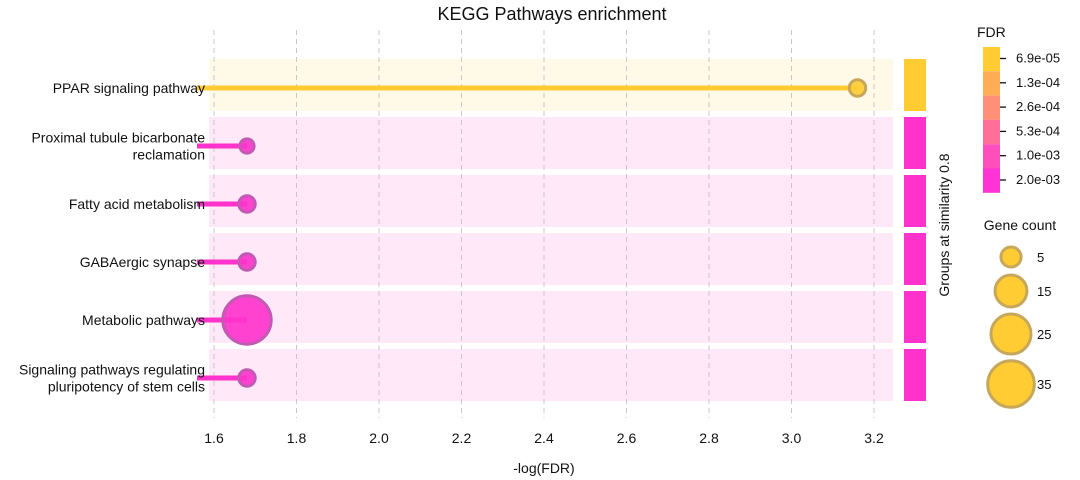 Image resolution: width=1080 pixels, height=480 pixels. What do you see at coordinates (1038, 58) in the screenshot?
I see `fdr-legend-label: 6.9e-05` at bounding box center [1038, 58].